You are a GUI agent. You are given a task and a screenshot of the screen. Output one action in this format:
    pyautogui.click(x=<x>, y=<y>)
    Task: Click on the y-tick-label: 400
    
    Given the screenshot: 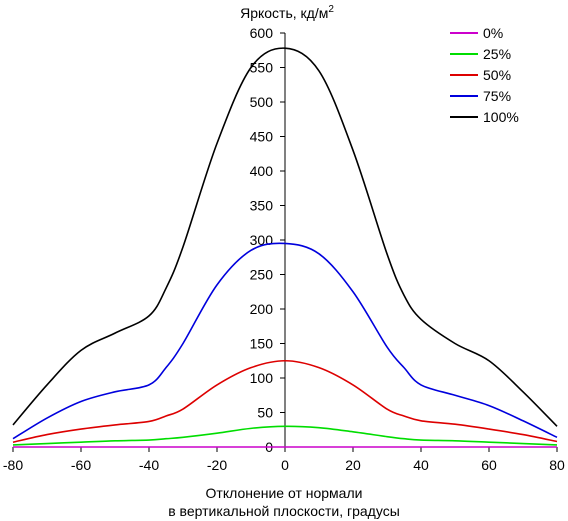 What is the action you would take?
    pyautogui.click(x=262, y=171)
    